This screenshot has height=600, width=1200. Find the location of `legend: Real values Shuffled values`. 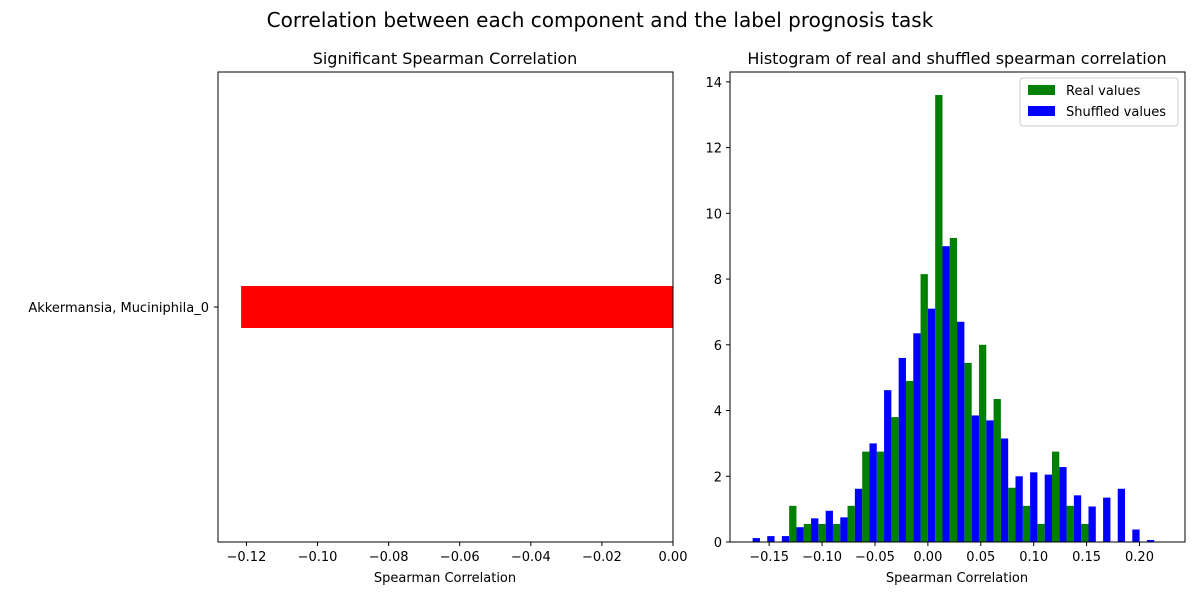

legend: Real values Shuffled values is located at coordinates (1099, 102).